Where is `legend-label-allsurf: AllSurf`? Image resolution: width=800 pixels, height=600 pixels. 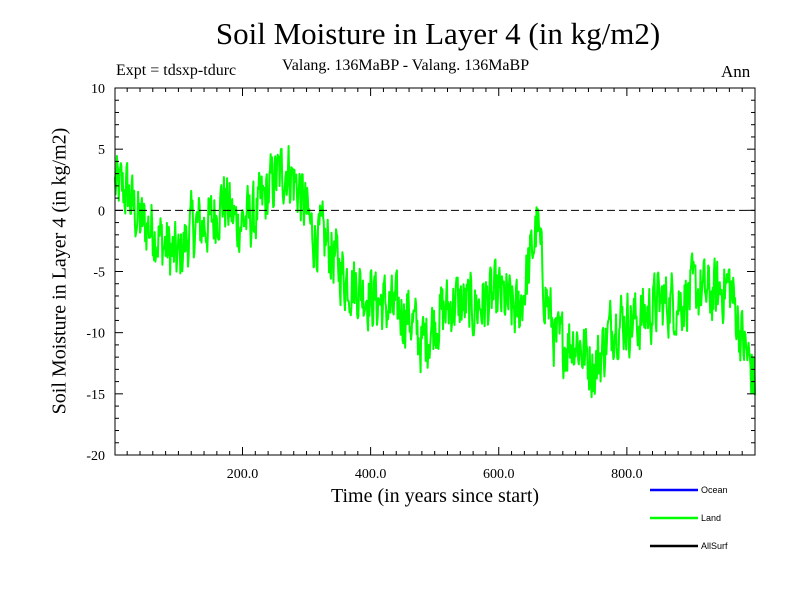 legend-label-allsurf: AllSurf is located at coordinates (714, 546).